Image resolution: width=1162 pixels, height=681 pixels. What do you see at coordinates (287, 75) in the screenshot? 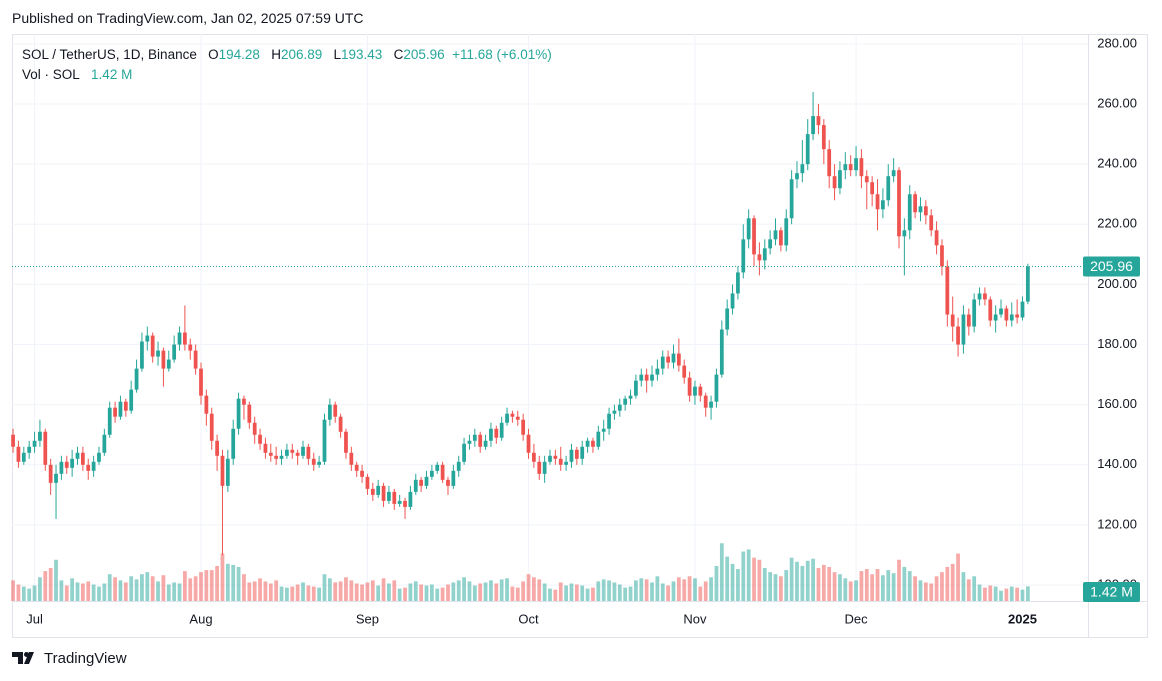
I see `volume-row: Vol · SOL 1.42 M` at bounding box center [287, 75].